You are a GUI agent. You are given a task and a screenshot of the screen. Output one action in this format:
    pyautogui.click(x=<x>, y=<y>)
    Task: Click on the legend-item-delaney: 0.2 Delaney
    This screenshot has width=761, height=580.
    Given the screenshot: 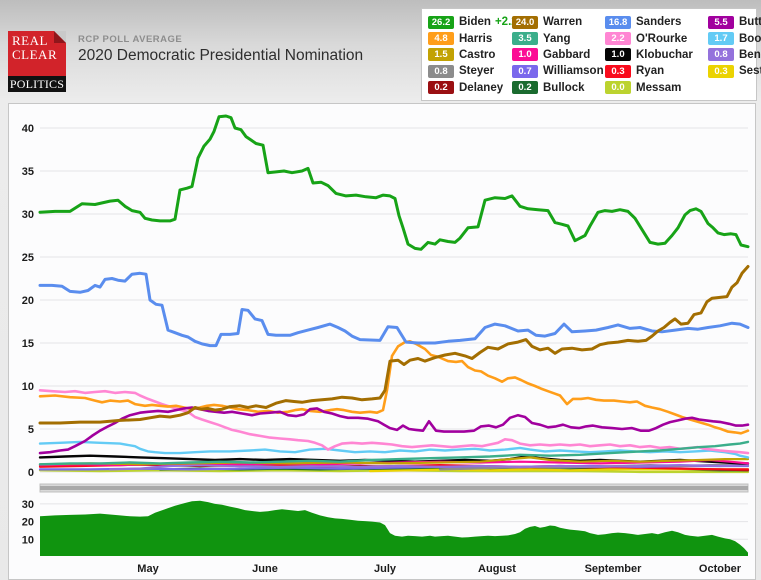 What is the action you would take?
    pyautogui.click(x=470, y=88)
    